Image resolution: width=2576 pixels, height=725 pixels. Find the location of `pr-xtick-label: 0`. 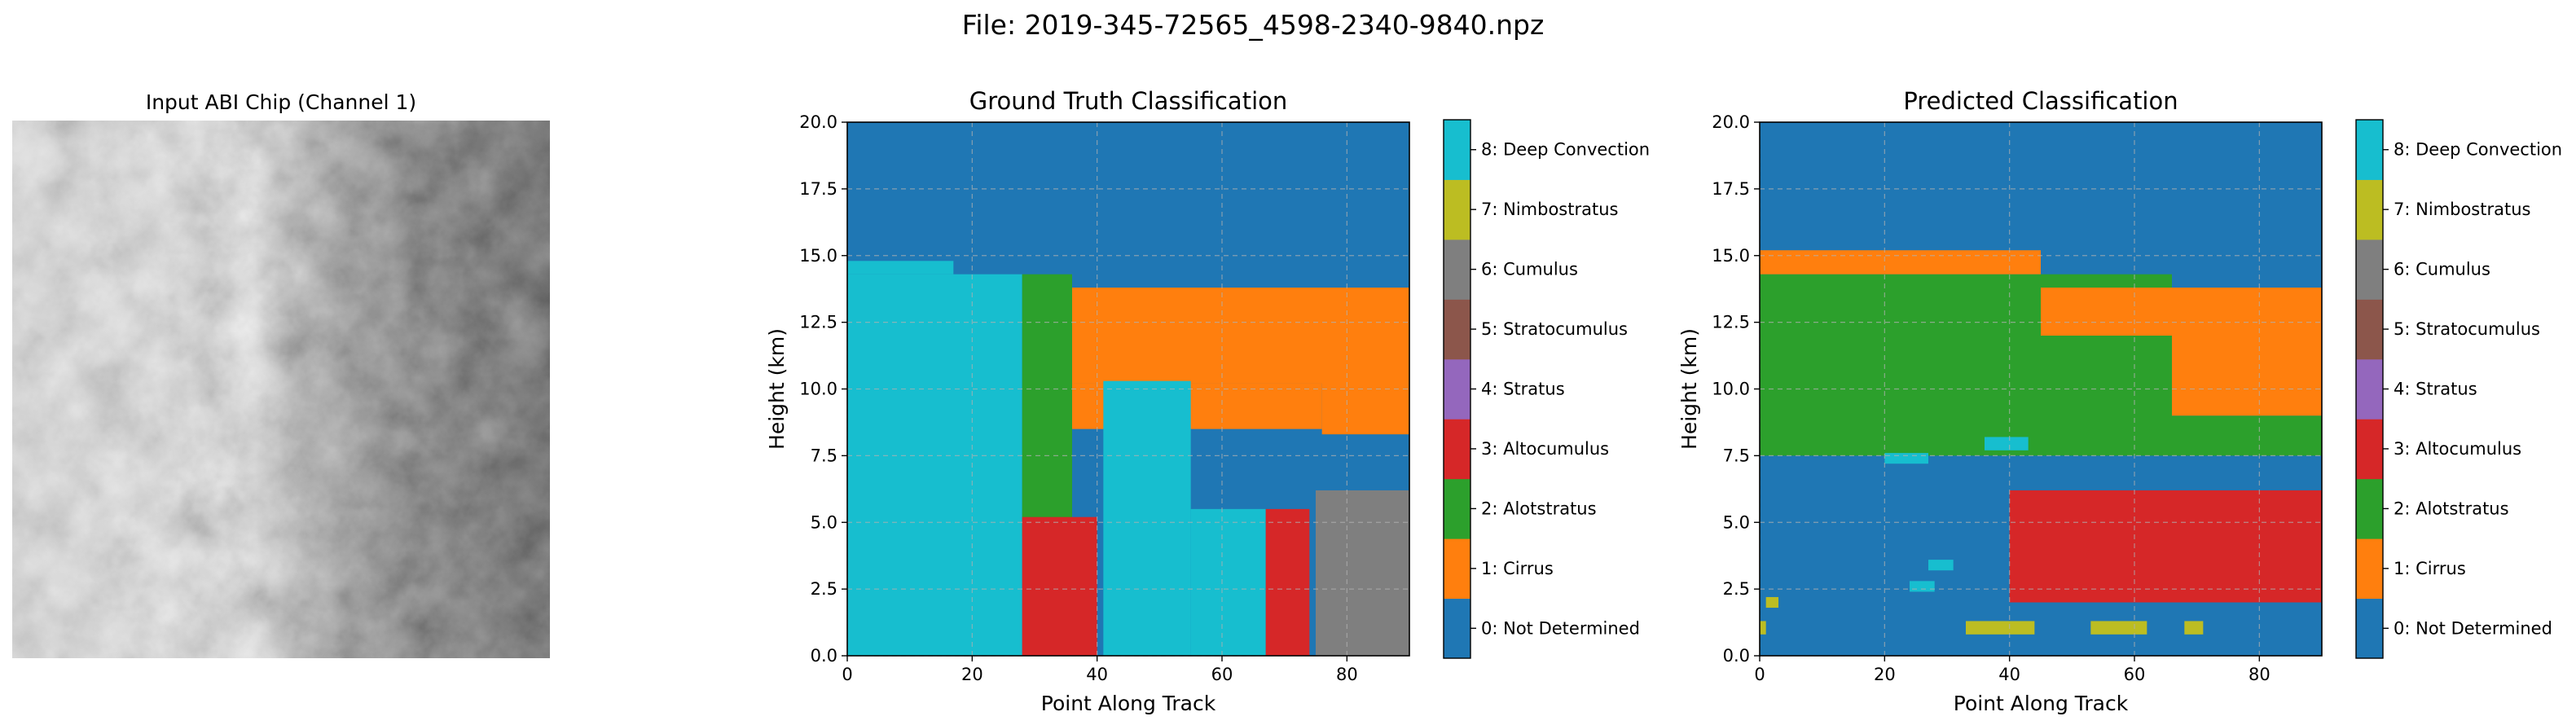

pr-xtick-label: 0 is located at coordinates (1759, 674).